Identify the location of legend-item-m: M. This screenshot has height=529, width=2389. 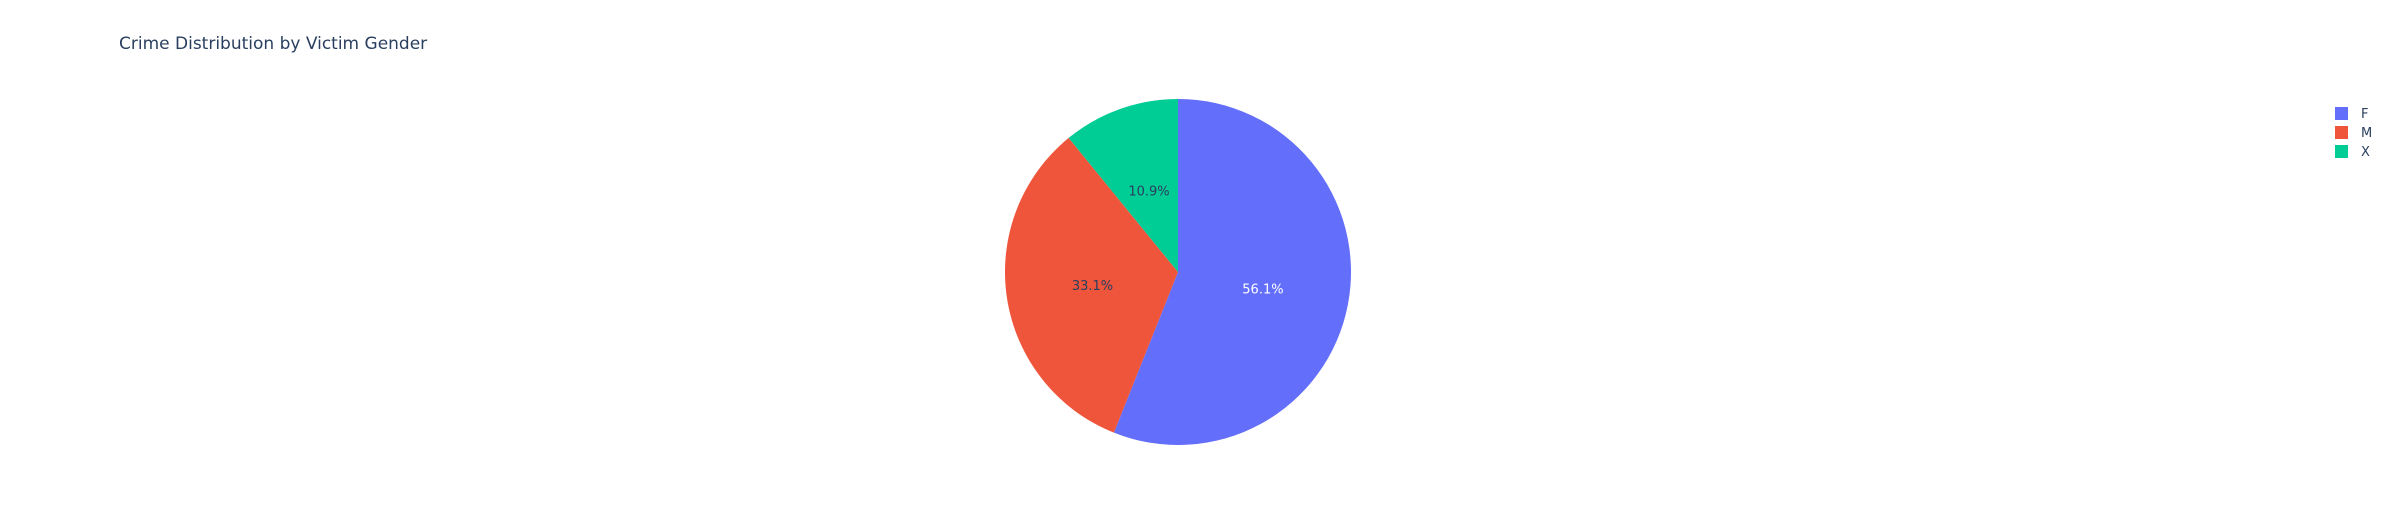
(2353, 133).